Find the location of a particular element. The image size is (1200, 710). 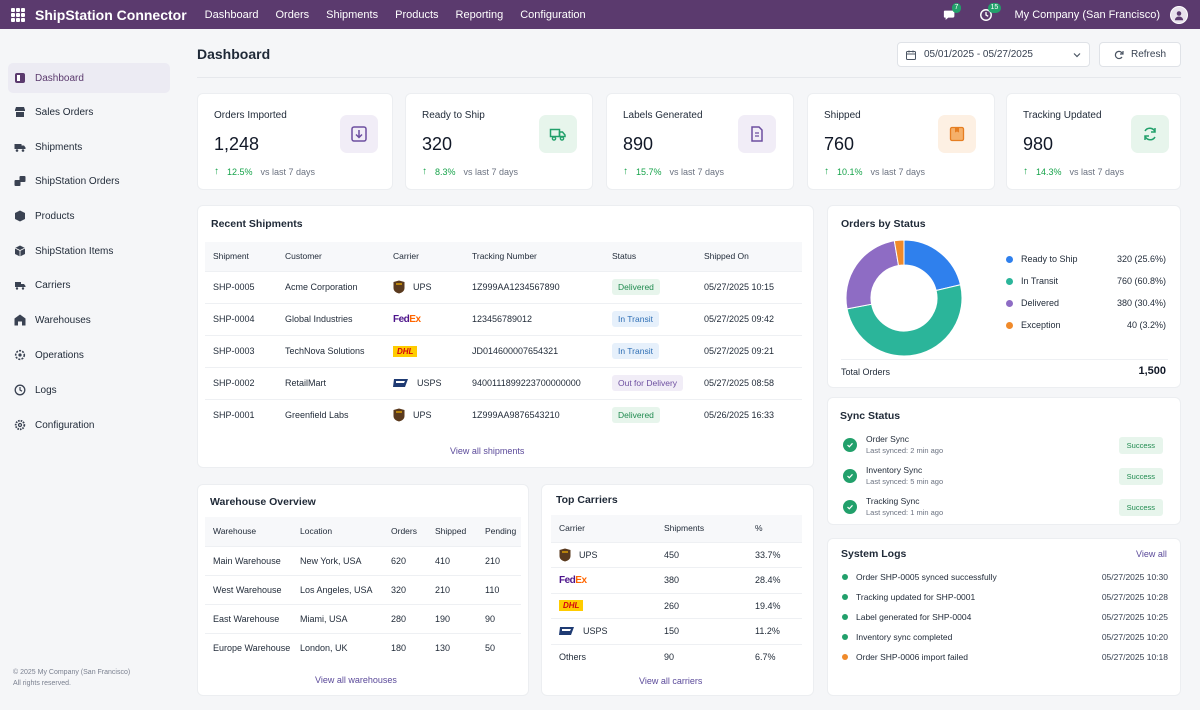

legend-item: Delivered 380 (30.4%) is located at coordinates (1086, 303).